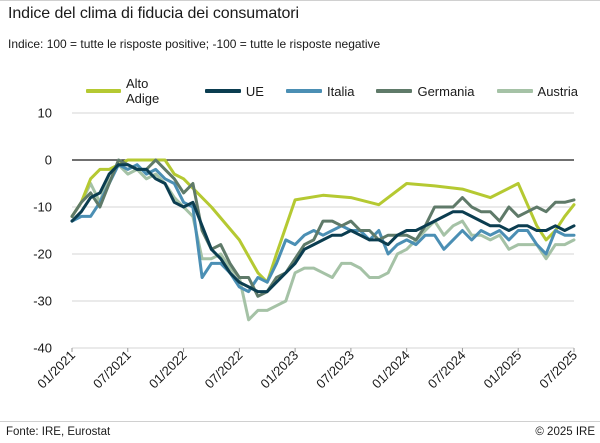 Image resolution: width=600 pixels, height=443 pixels. Describe the element at coordinates (300, 421) in the screenshot. I see `bottom-rule` at that location.